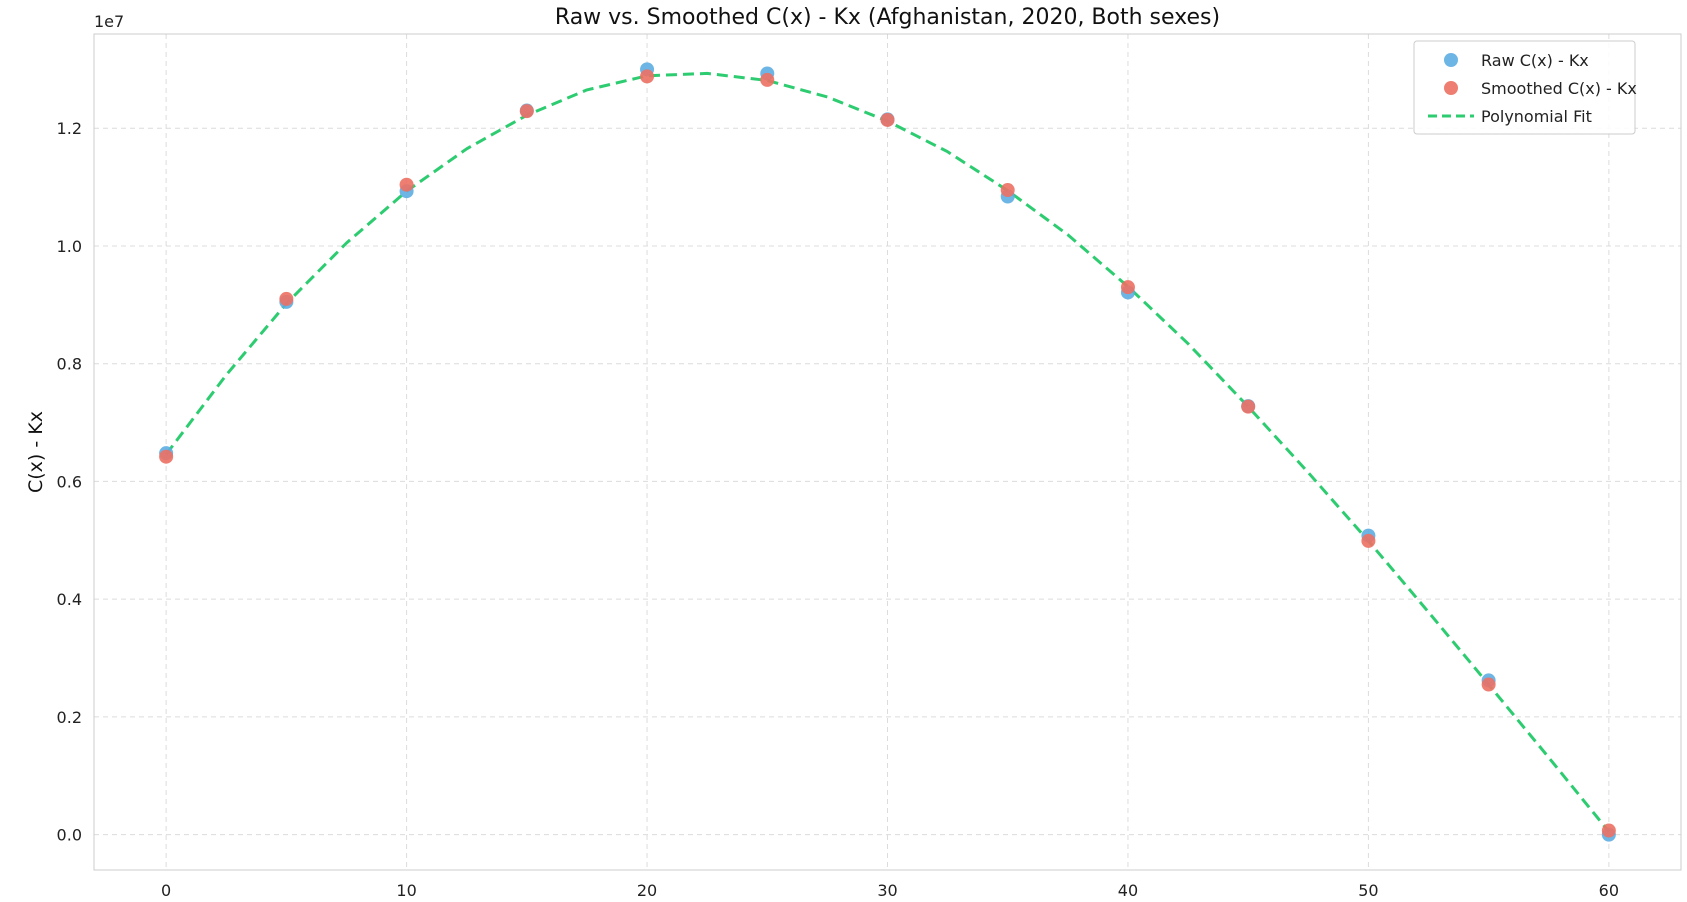 Image resolution: width=1687 pixels, height=902 pixels. What do you see at coordinates (1559, 88) in the screenshot?
I see `legend-label: Smoothed C(x) - Kx` at bounding box center [1559, 88].